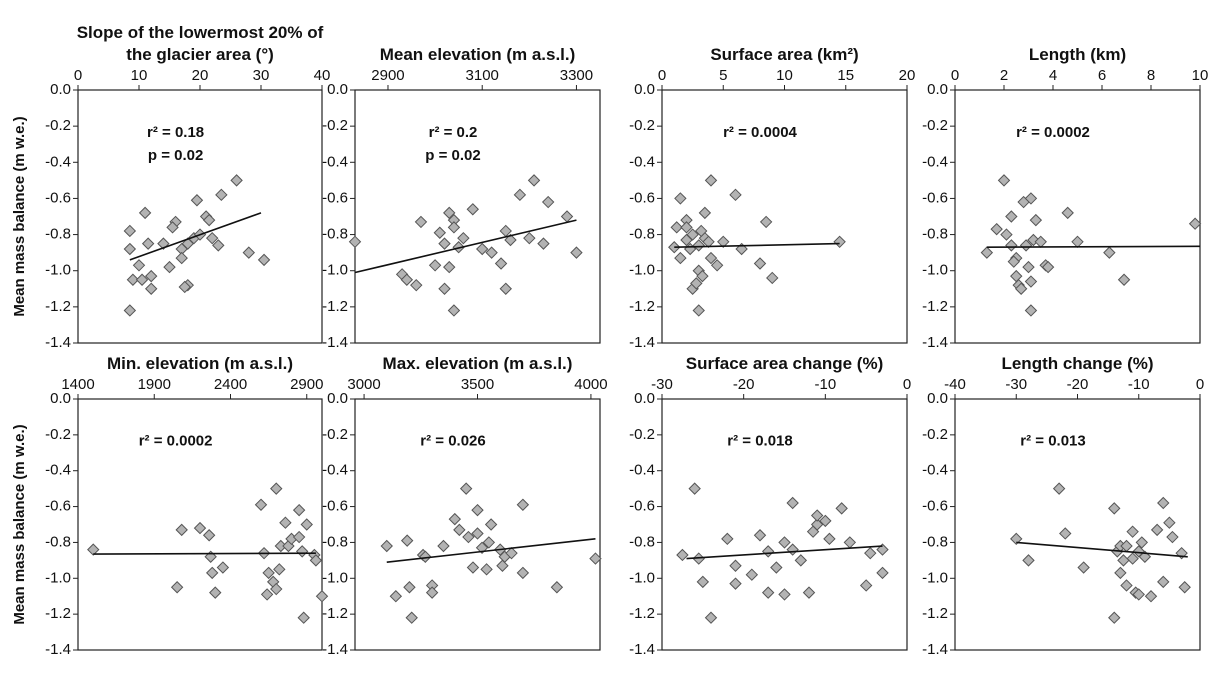 The image size is (1209, 677). I want to click on x-tick-label: 40, so click(322, 75).